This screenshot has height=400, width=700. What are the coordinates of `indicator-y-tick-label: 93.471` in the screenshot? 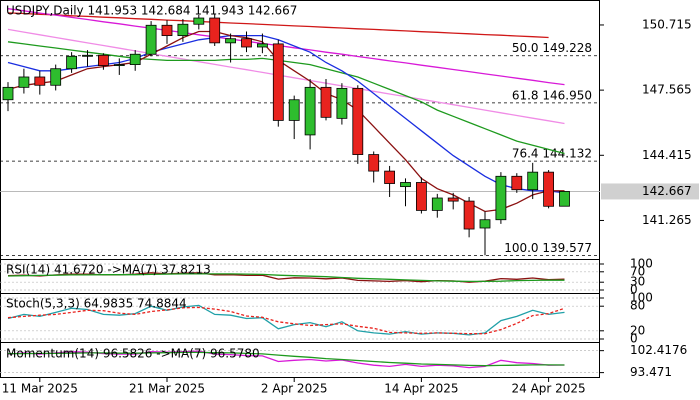 It's located at (651, 372).